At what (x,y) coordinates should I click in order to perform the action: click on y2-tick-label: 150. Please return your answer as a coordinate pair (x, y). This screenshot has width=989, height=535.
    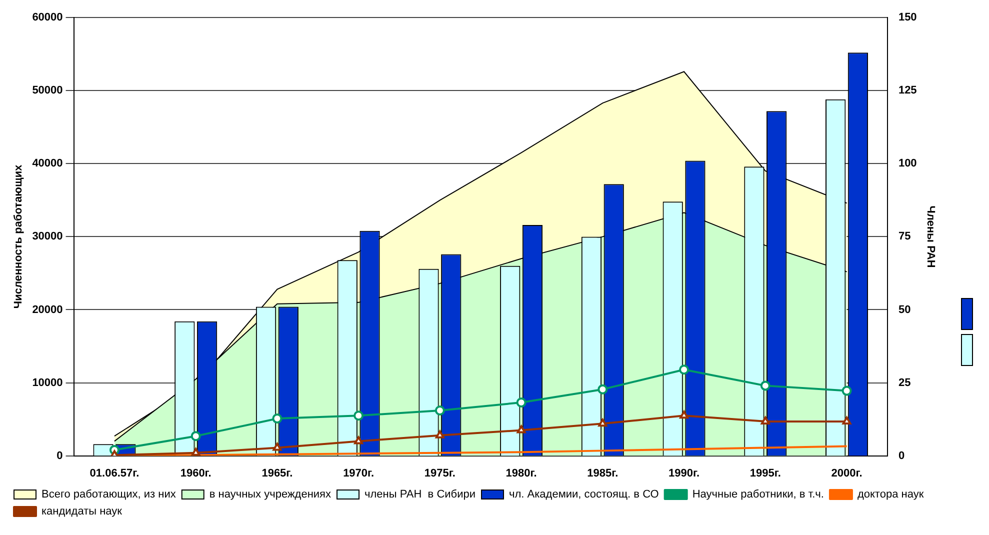
    Looking at the image, I should click on (907, 18).